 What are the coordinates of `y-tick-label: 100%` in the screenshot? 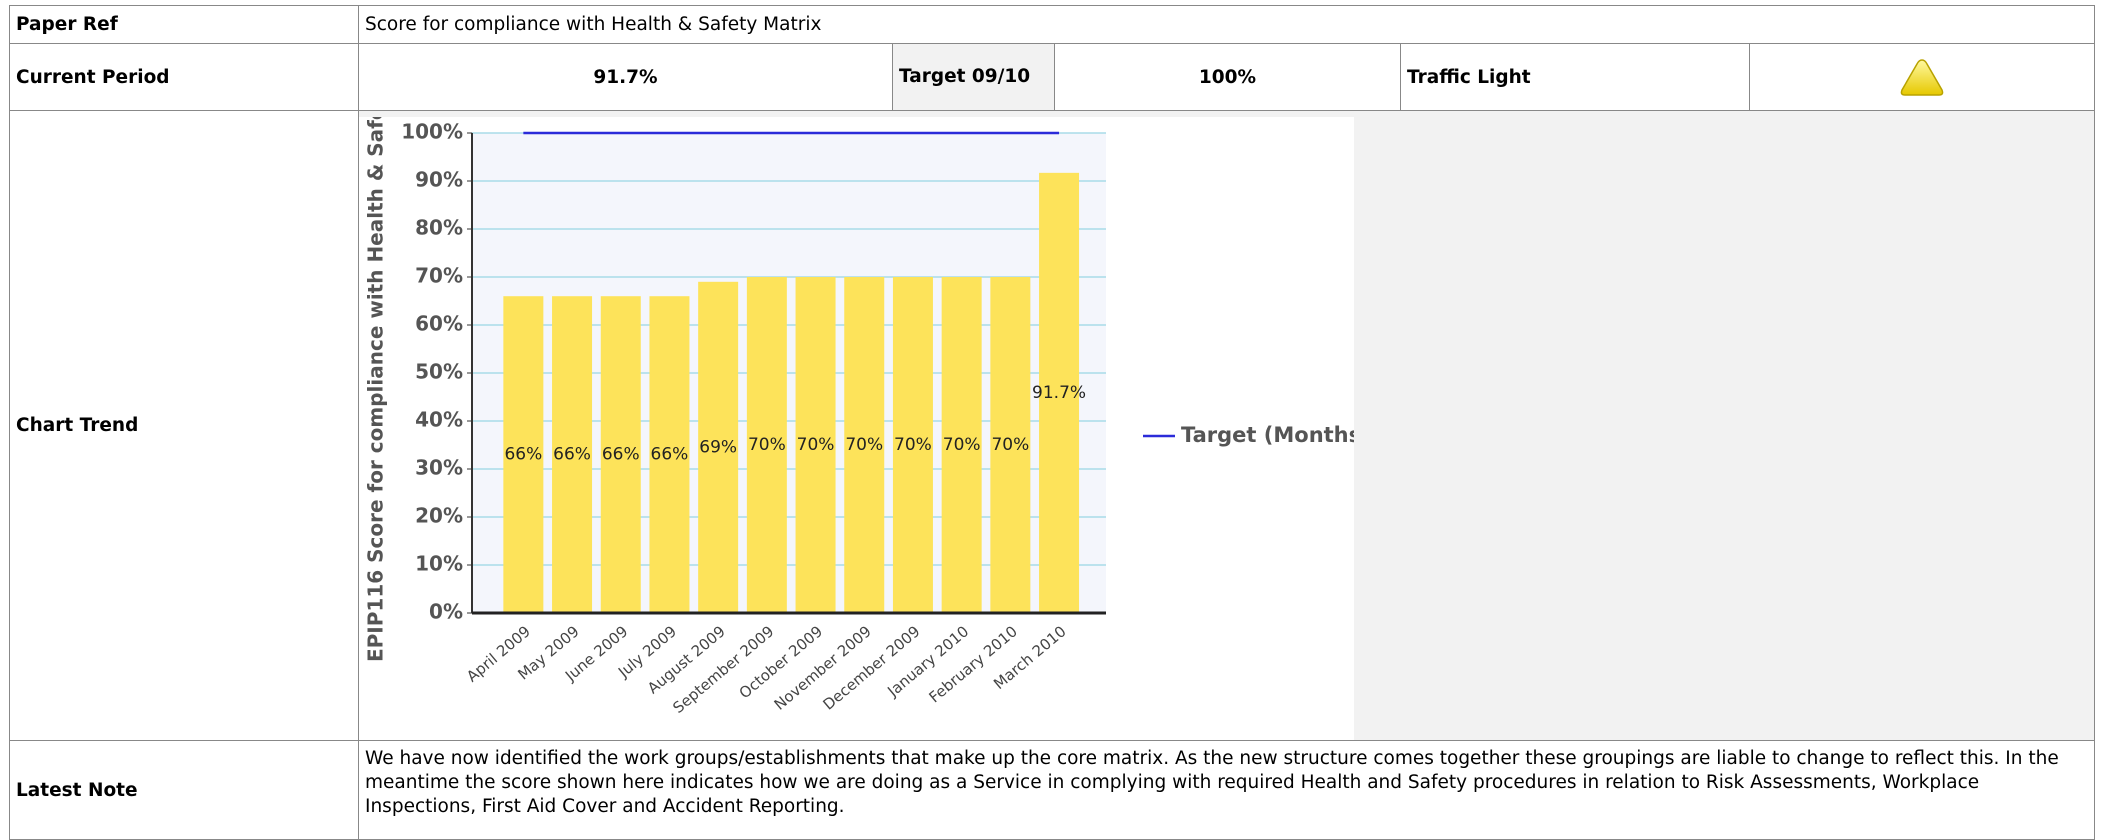 It's located at (432, 132).